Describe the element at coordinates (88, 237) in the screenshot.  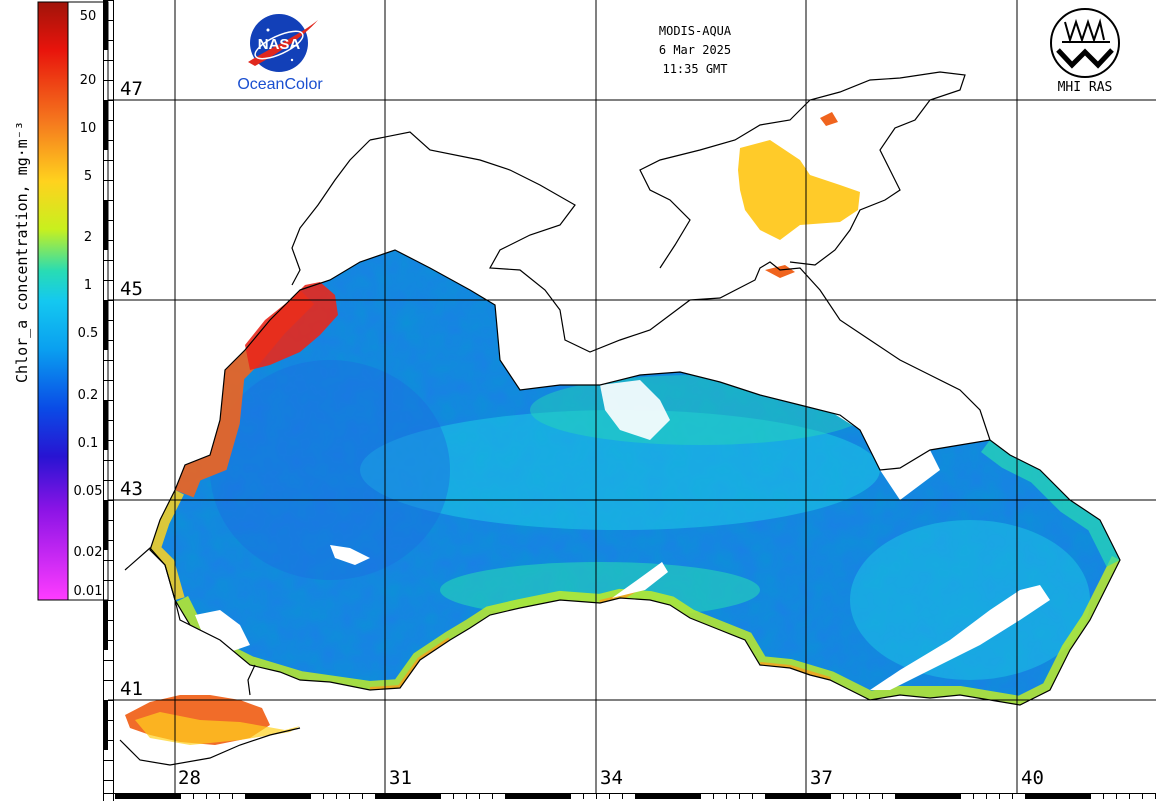
I see `colorbar-tick-label: 2` at that location.